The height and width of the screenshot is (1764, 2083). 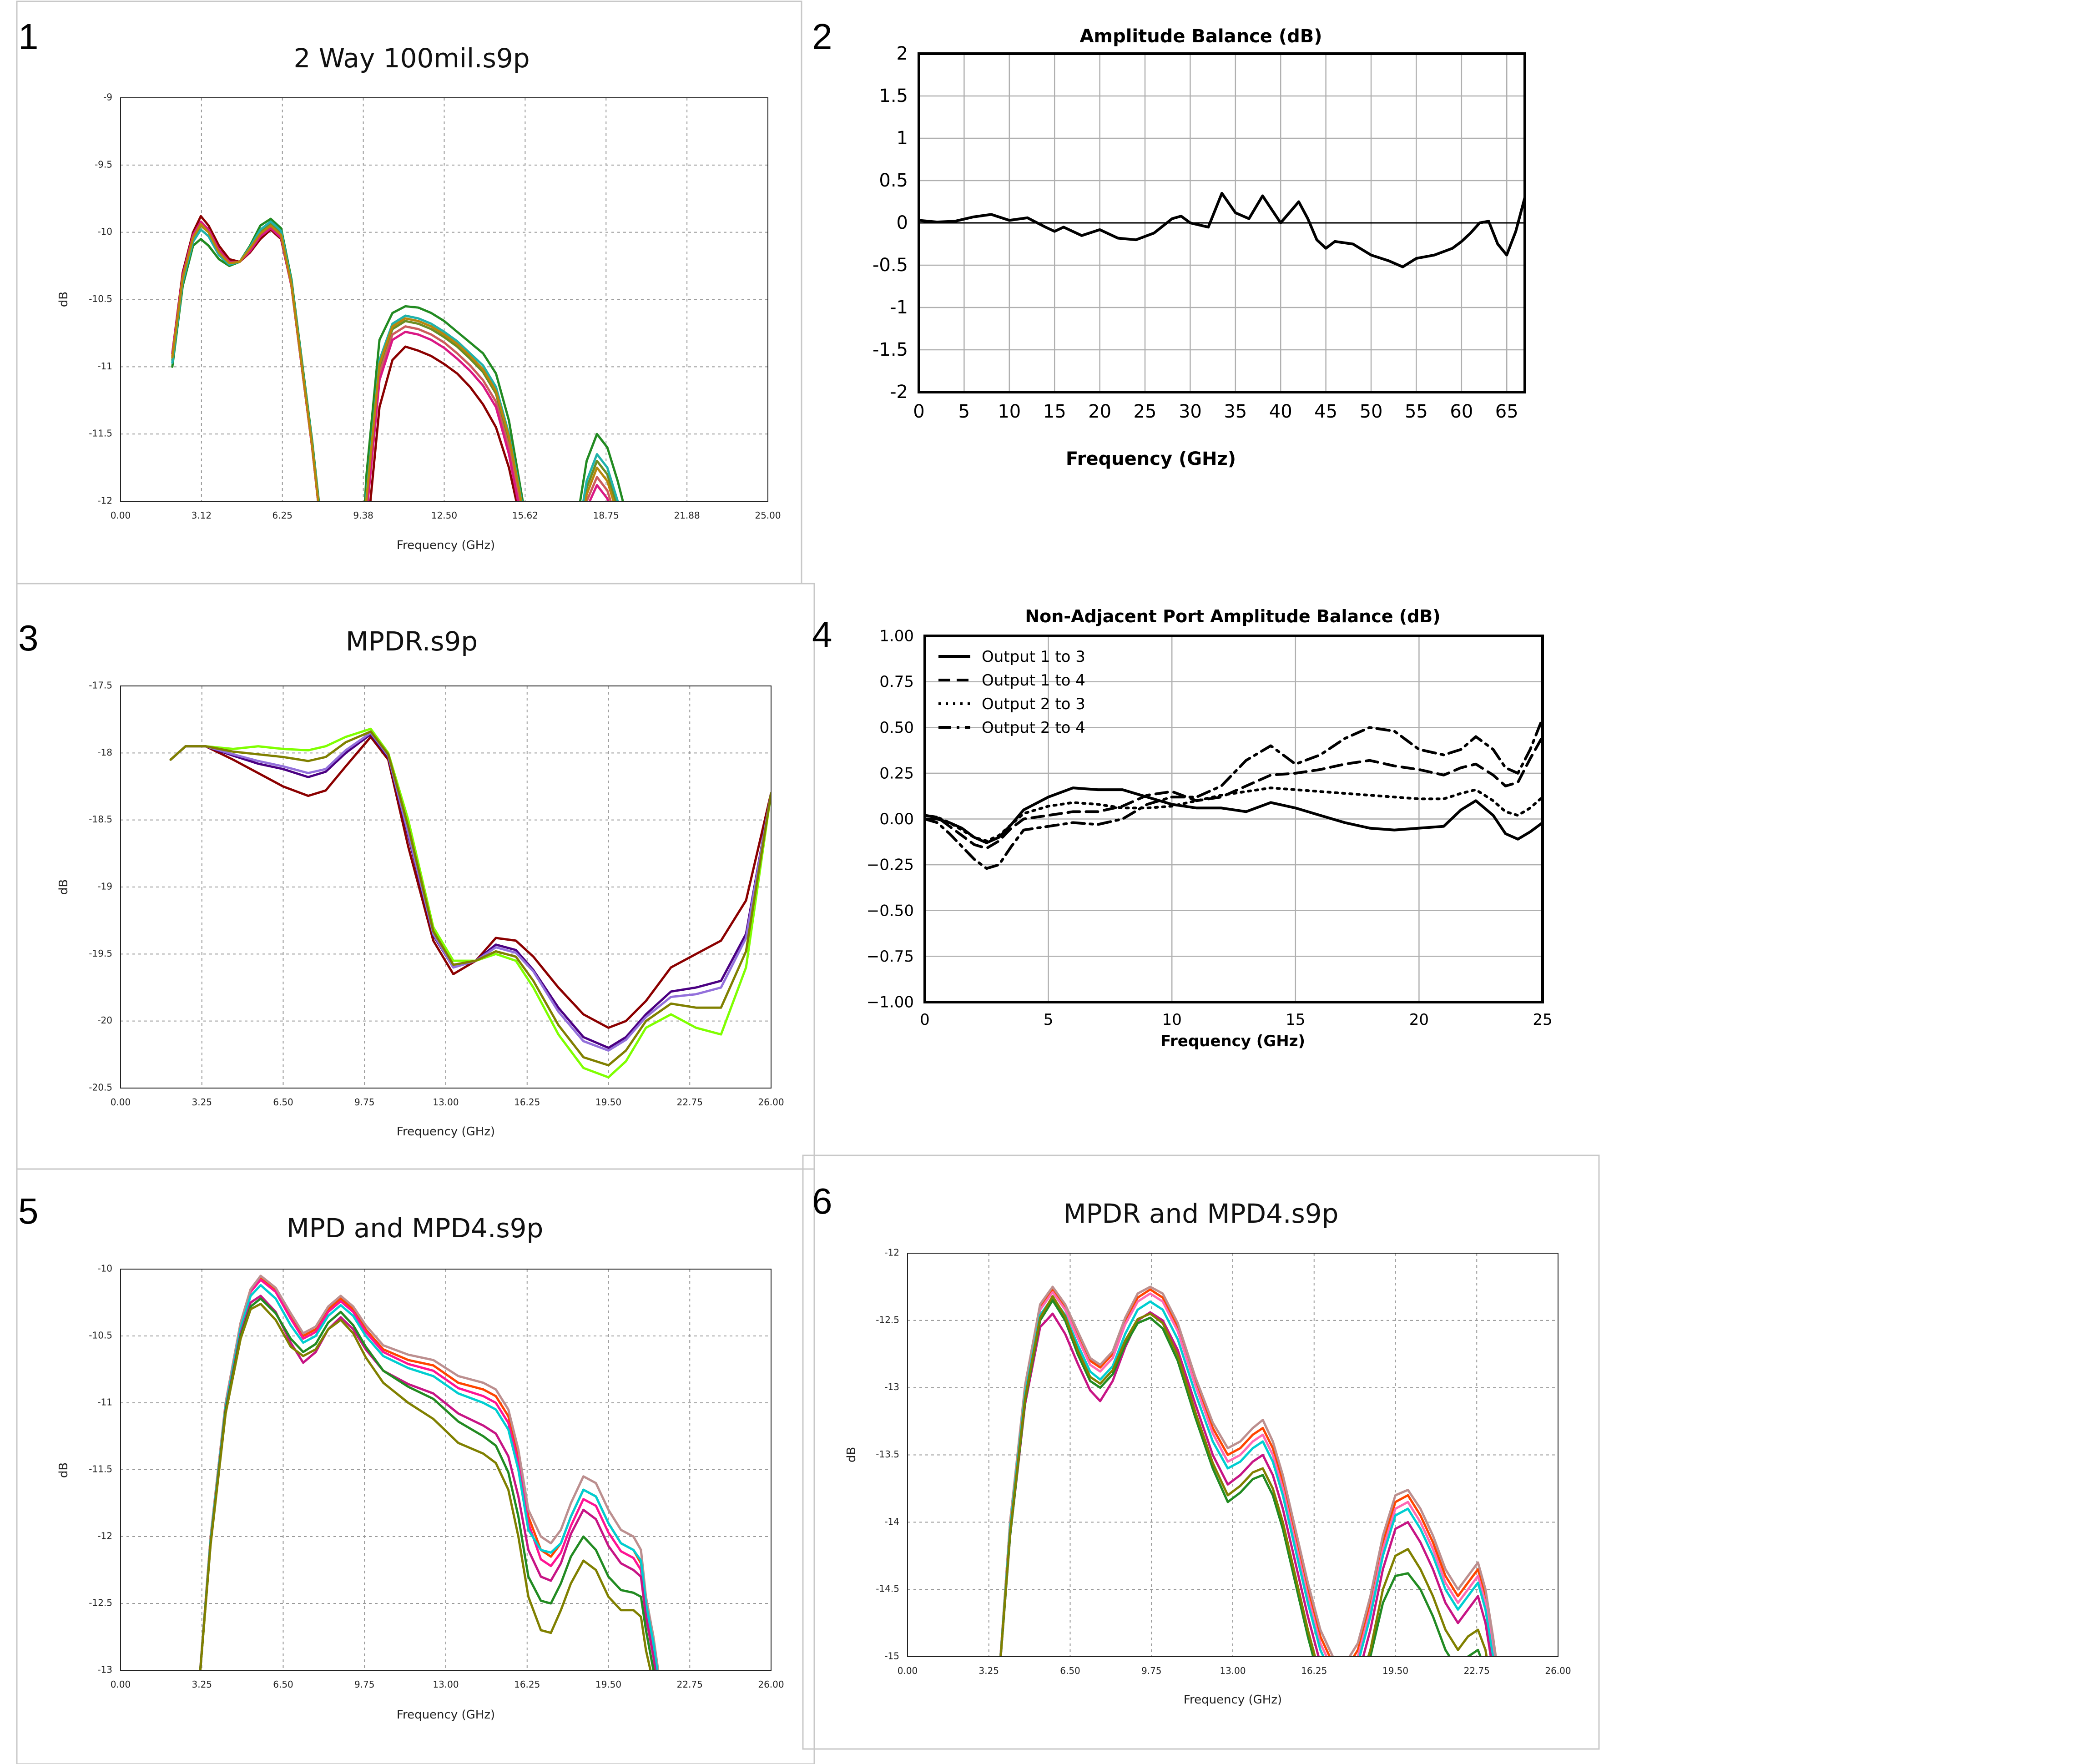 What do you see at coordinates (412, 642) in the screenshot?
I see `chart-title: MPDR.s9p` at bounding box center [412, 642].